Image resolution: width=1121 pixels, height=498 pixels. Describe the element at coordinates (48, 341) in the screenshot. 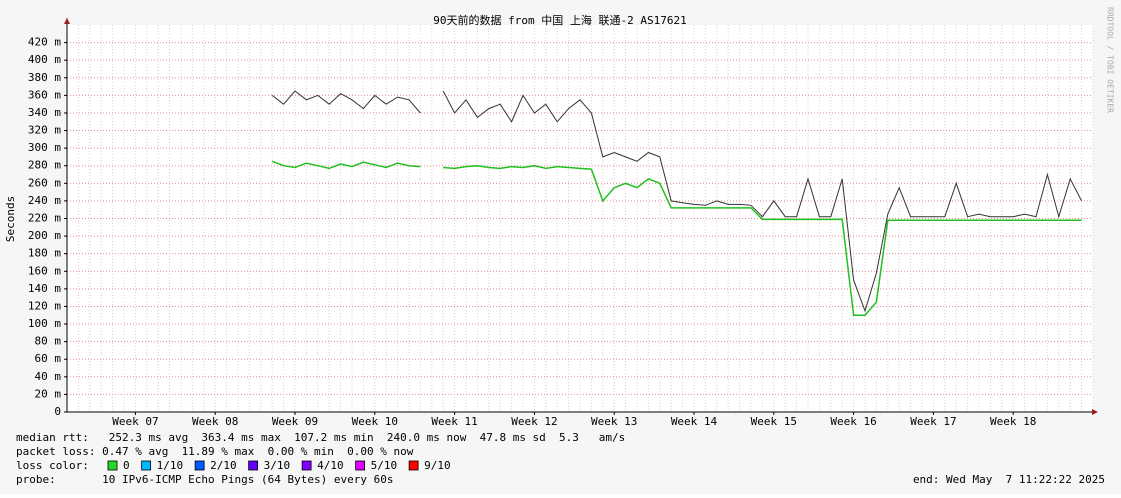

I see `y-tick-label: 80 m` at that location.